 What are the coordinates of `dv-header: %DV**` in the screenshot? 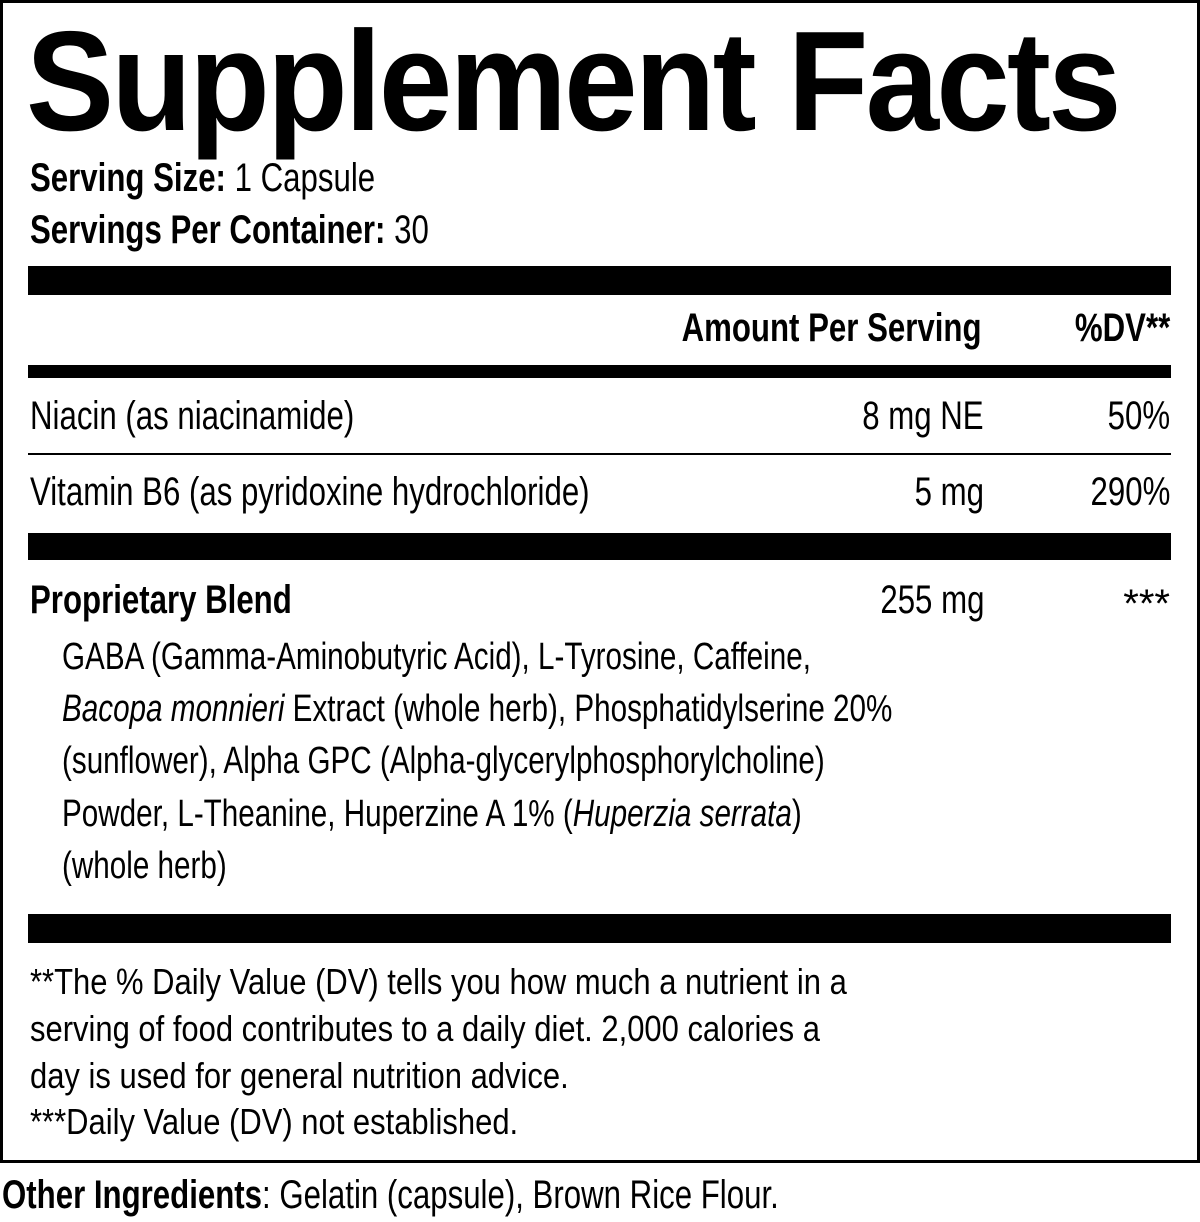 It's located at (1122, 328).